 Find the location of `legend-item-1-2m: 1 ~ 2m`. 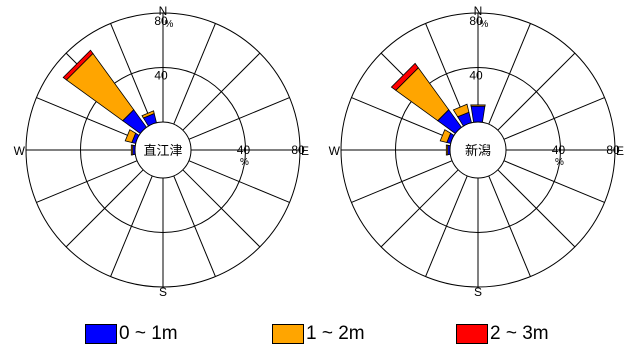

legend-item-1-2m: 1 ~ 2m is located at coordinates (318, 334).